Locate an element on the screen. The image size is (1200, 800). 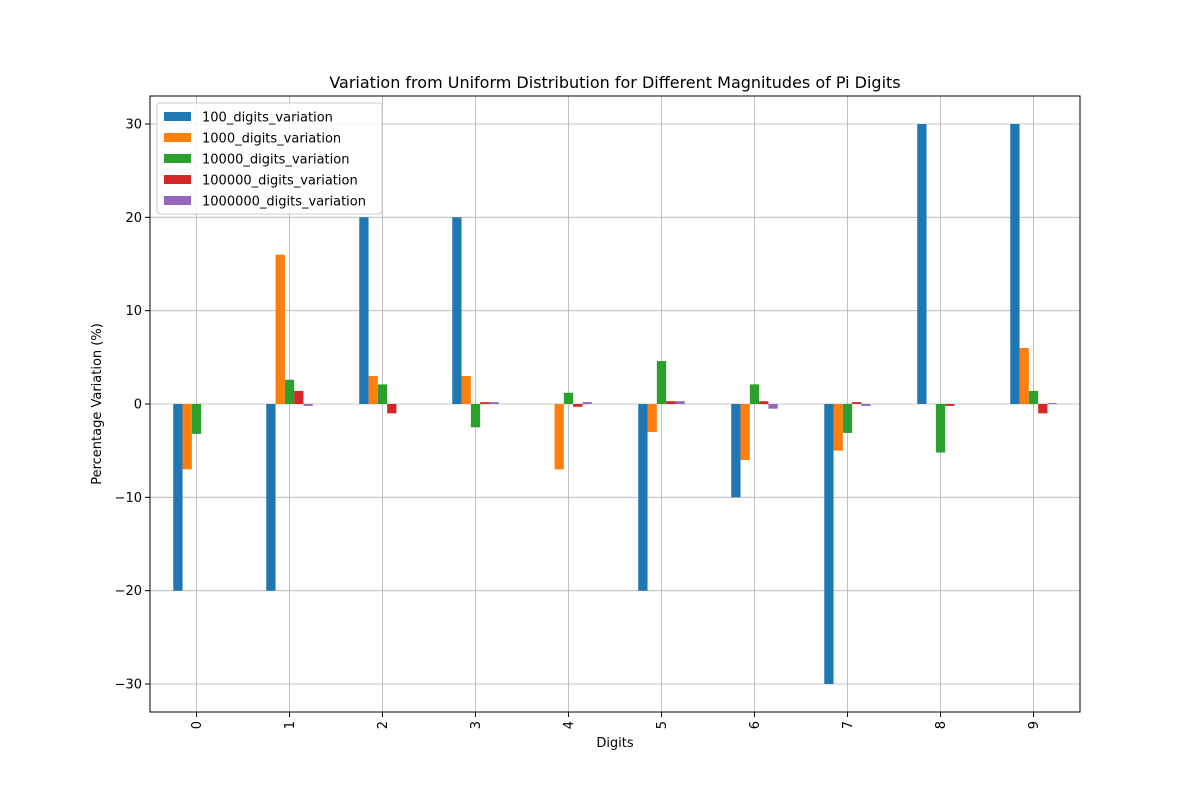
legend-label: 1000000_digits_variation is located at coordinates (284, 202).